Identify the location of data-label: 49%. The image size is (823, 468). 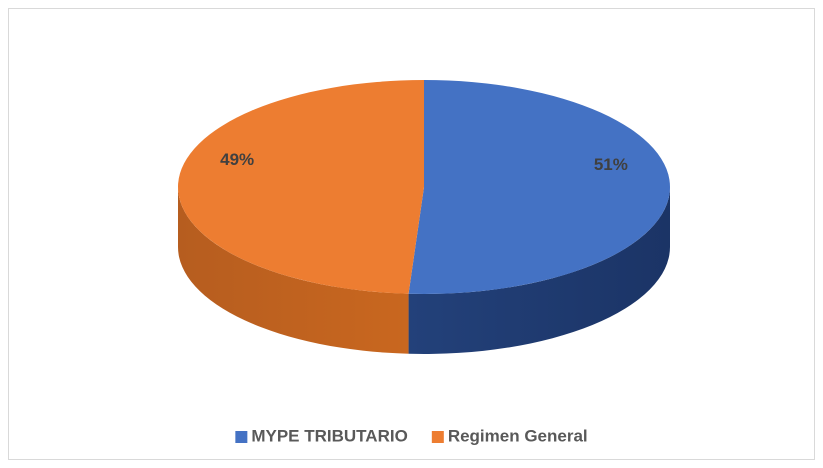
(237, 159).